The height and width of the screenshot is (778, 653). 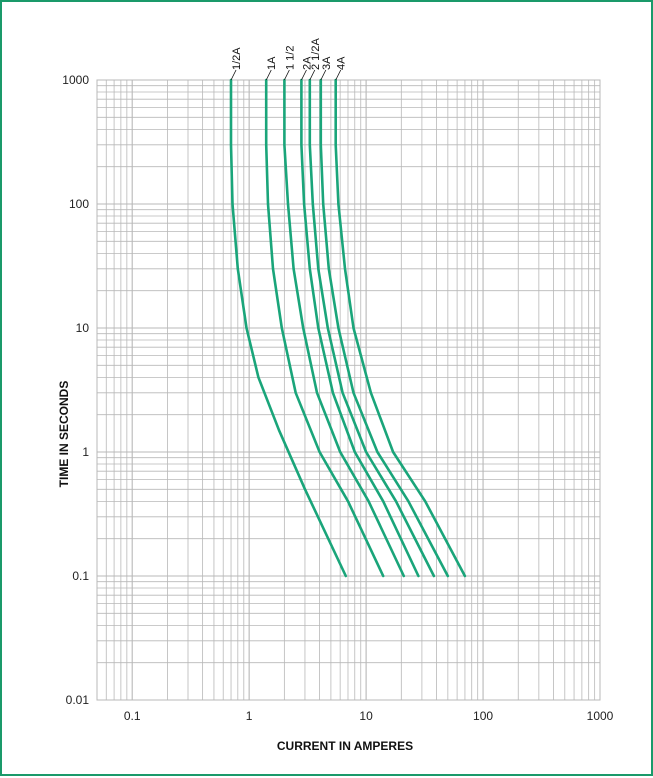 I want to click on x-tick-label: 10, so click(x=366, y=716).